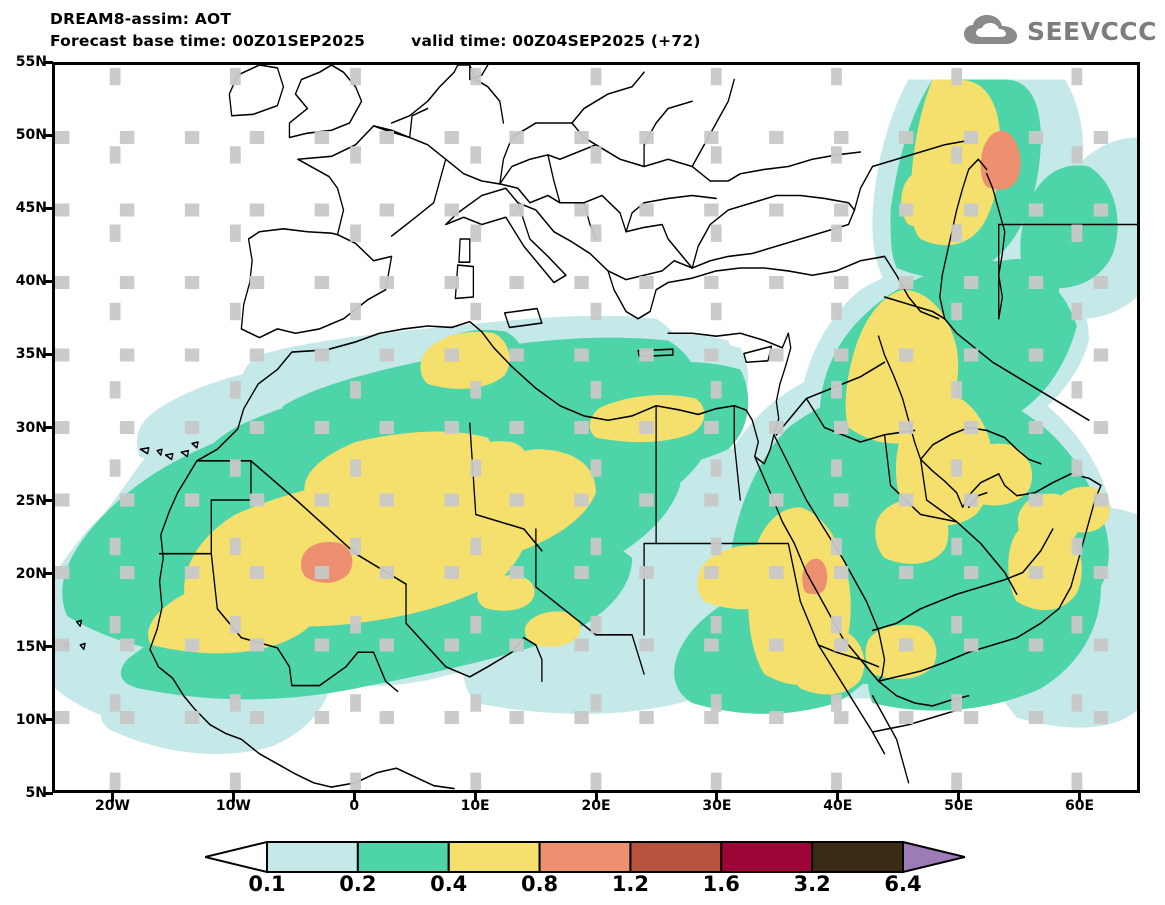 The width and height of the screenshot is (1165, 905). Describe the element at coordinates (31, 208) in the screenshot. I see `y-tick-label-45N: 45N` at that location.